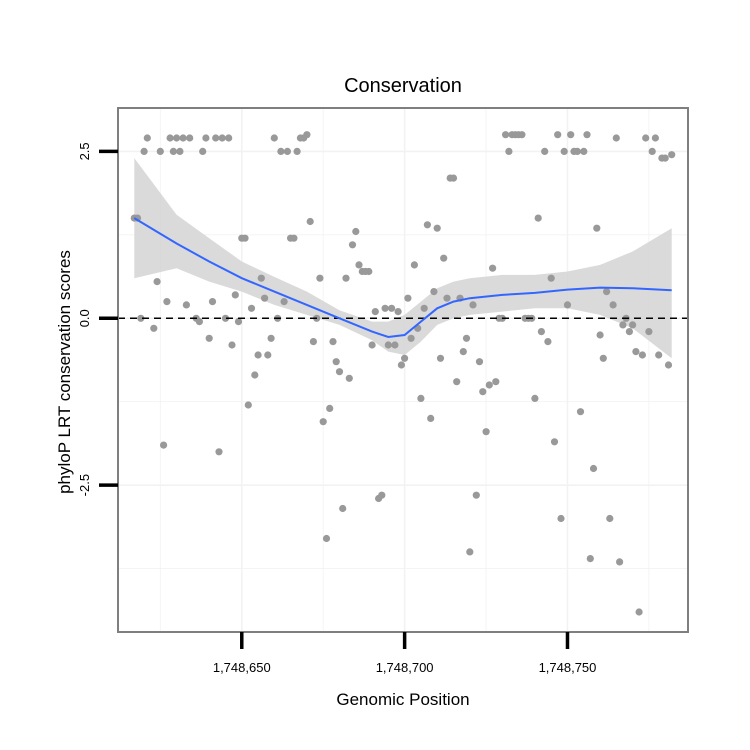  Describe the element at coordinates (84, 151) in the screenshot. I see `y-tick-label: 2.5` at that location.